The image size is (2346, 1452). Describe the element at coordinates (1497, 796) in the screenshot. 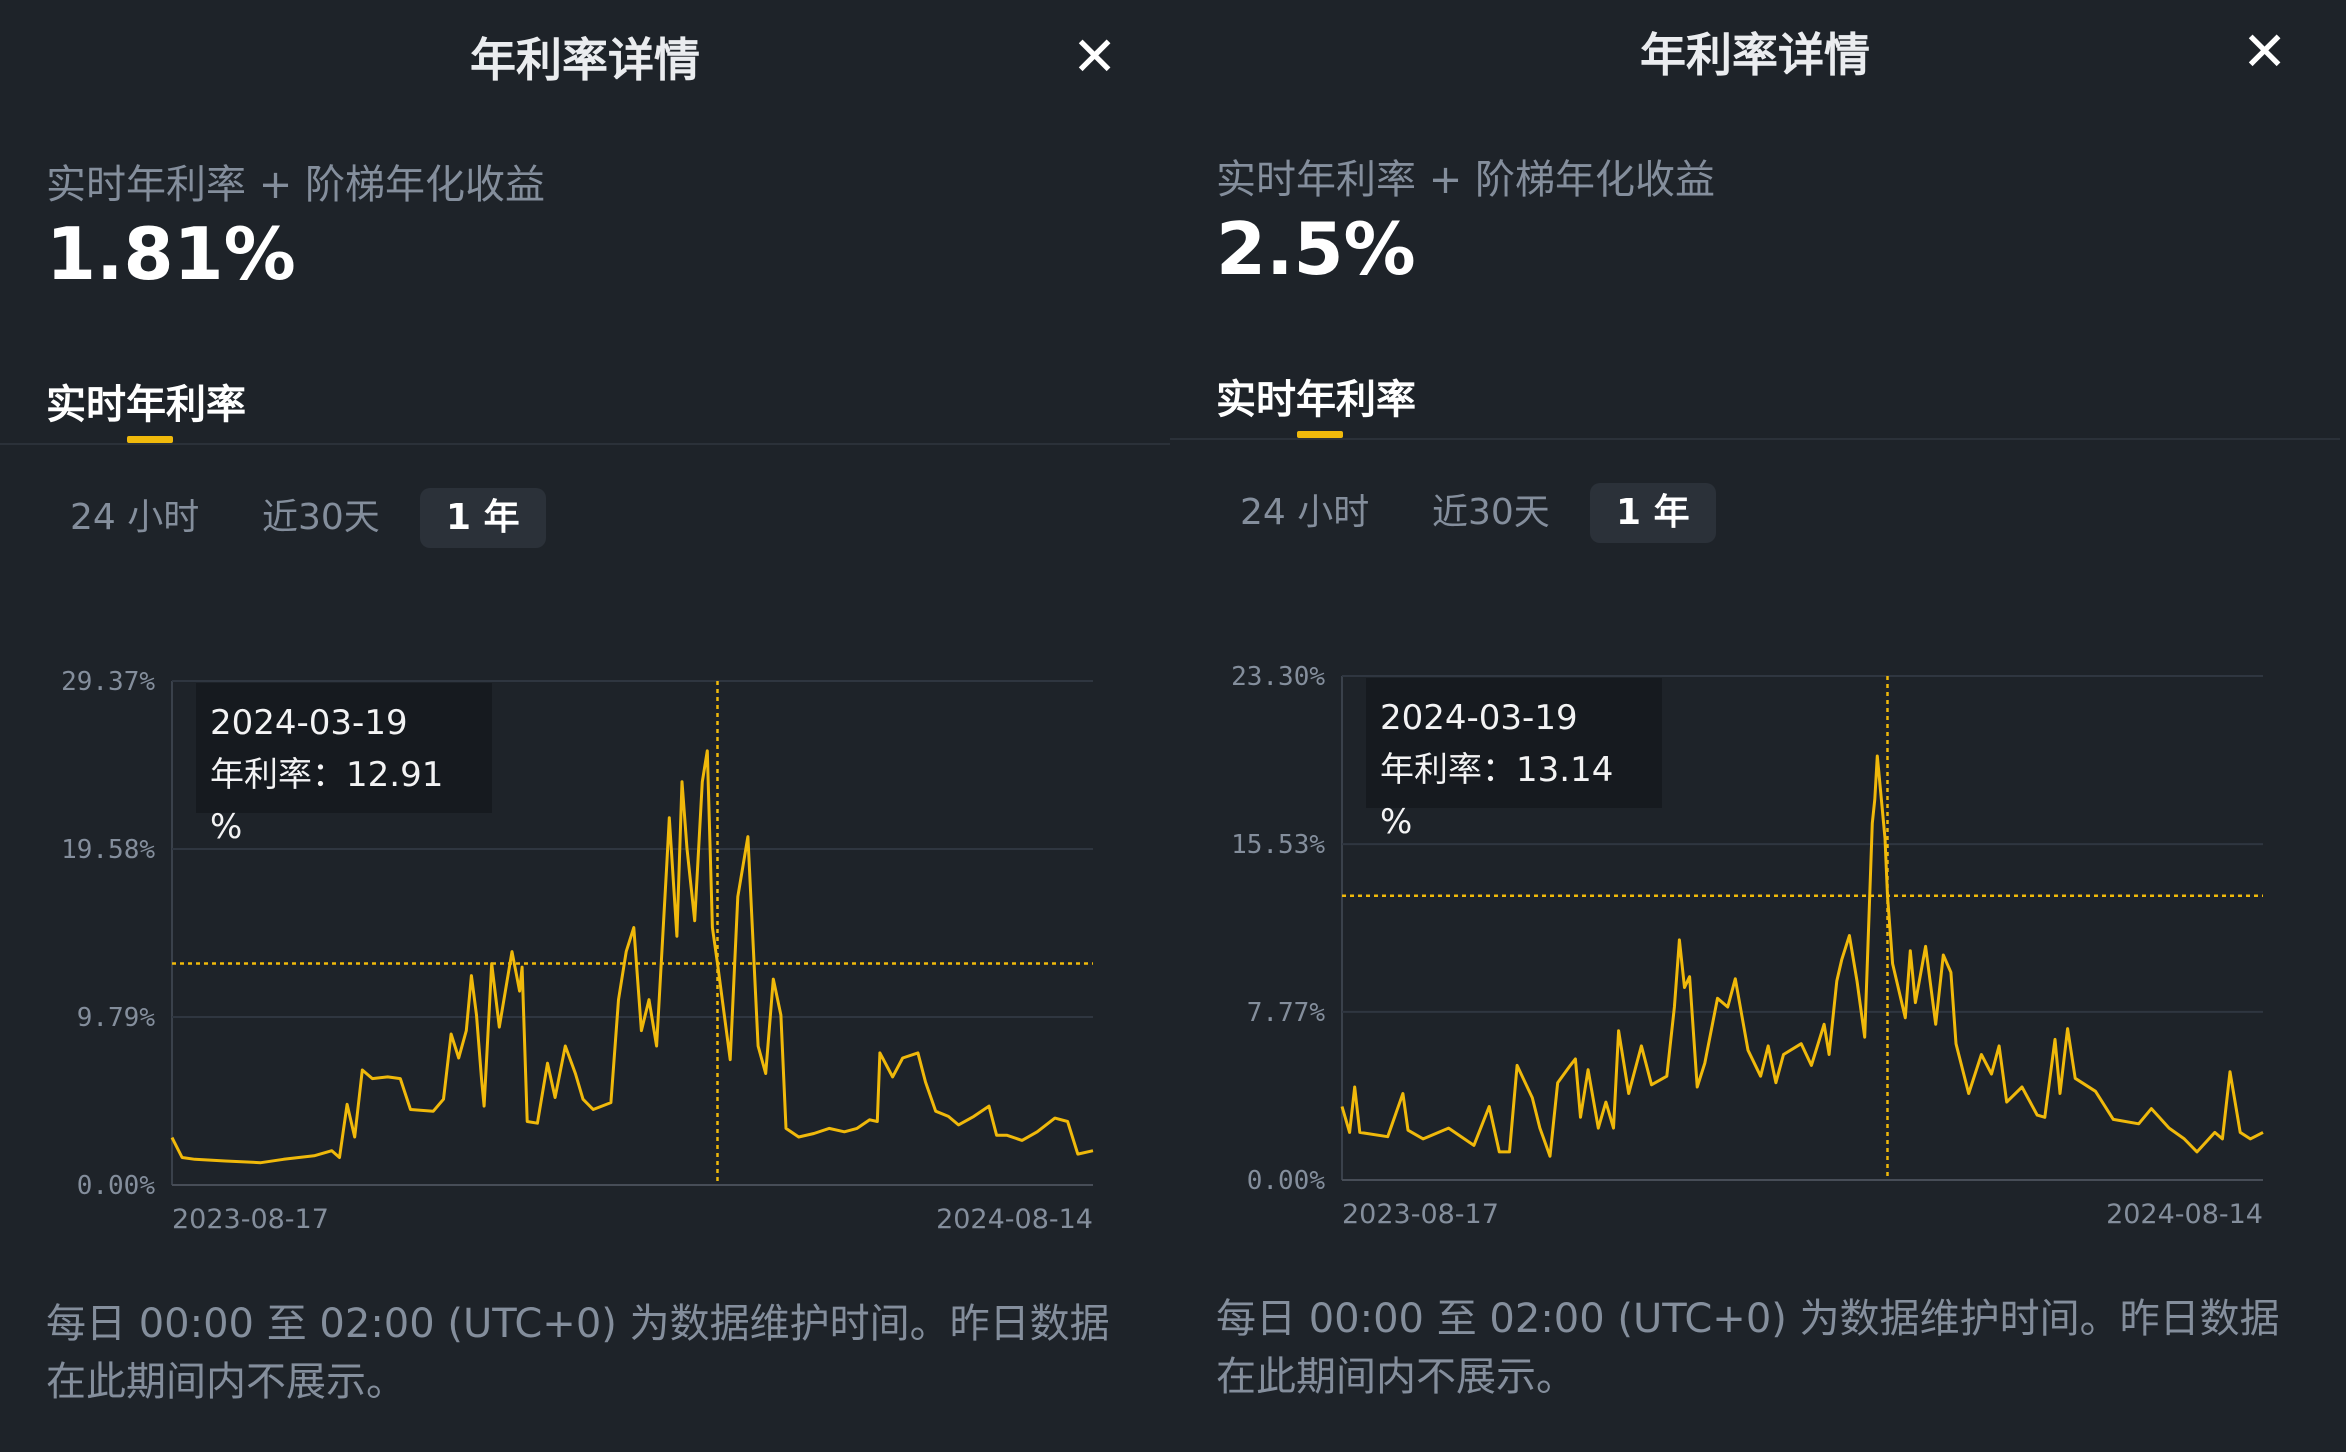

I see `tooltip-value: 13.14 %` at that location.